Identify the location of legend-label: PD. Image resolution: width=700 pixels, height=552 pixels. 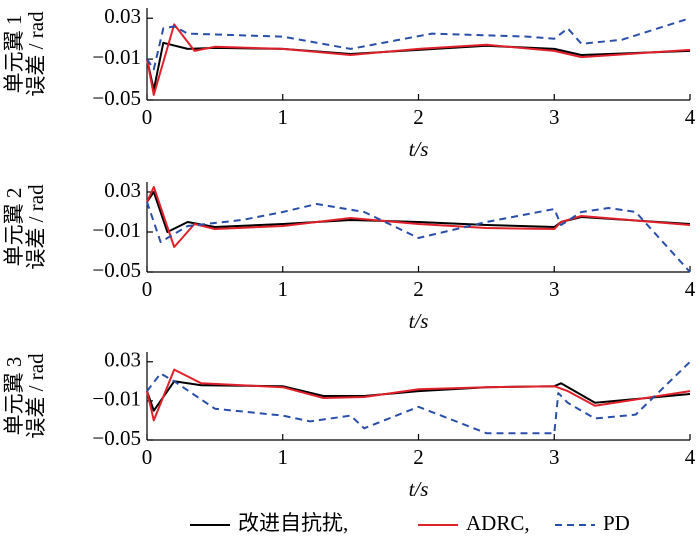
(616, 523).